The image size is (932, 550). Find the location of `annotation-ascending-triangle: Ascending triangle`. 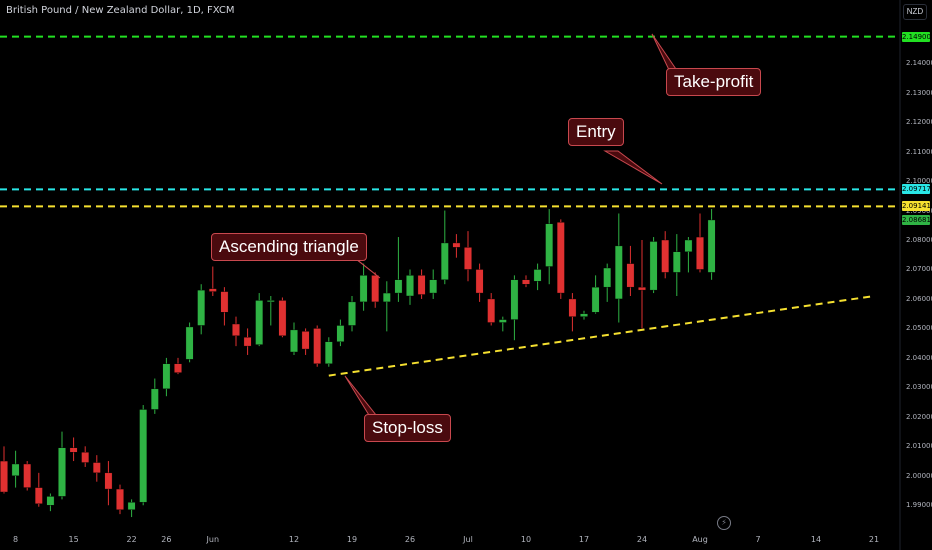

annotation-ascending-triangle: Ascending triangle is located at coordinates (289, 247).